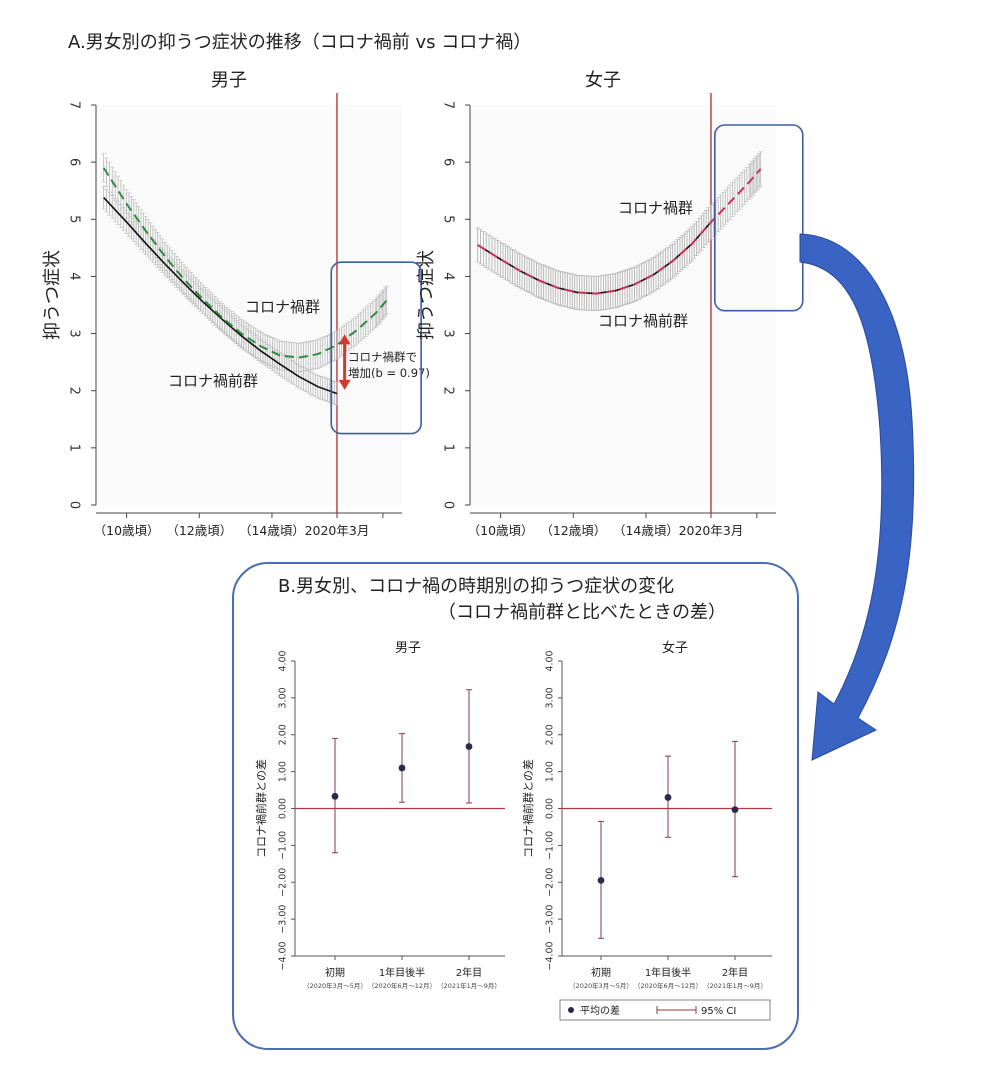 The image size is (1001, 1088). Describe the element at coordinates (718, 1011) in the screenshot. I see `legend-ci-label: 95% CI` at that location.